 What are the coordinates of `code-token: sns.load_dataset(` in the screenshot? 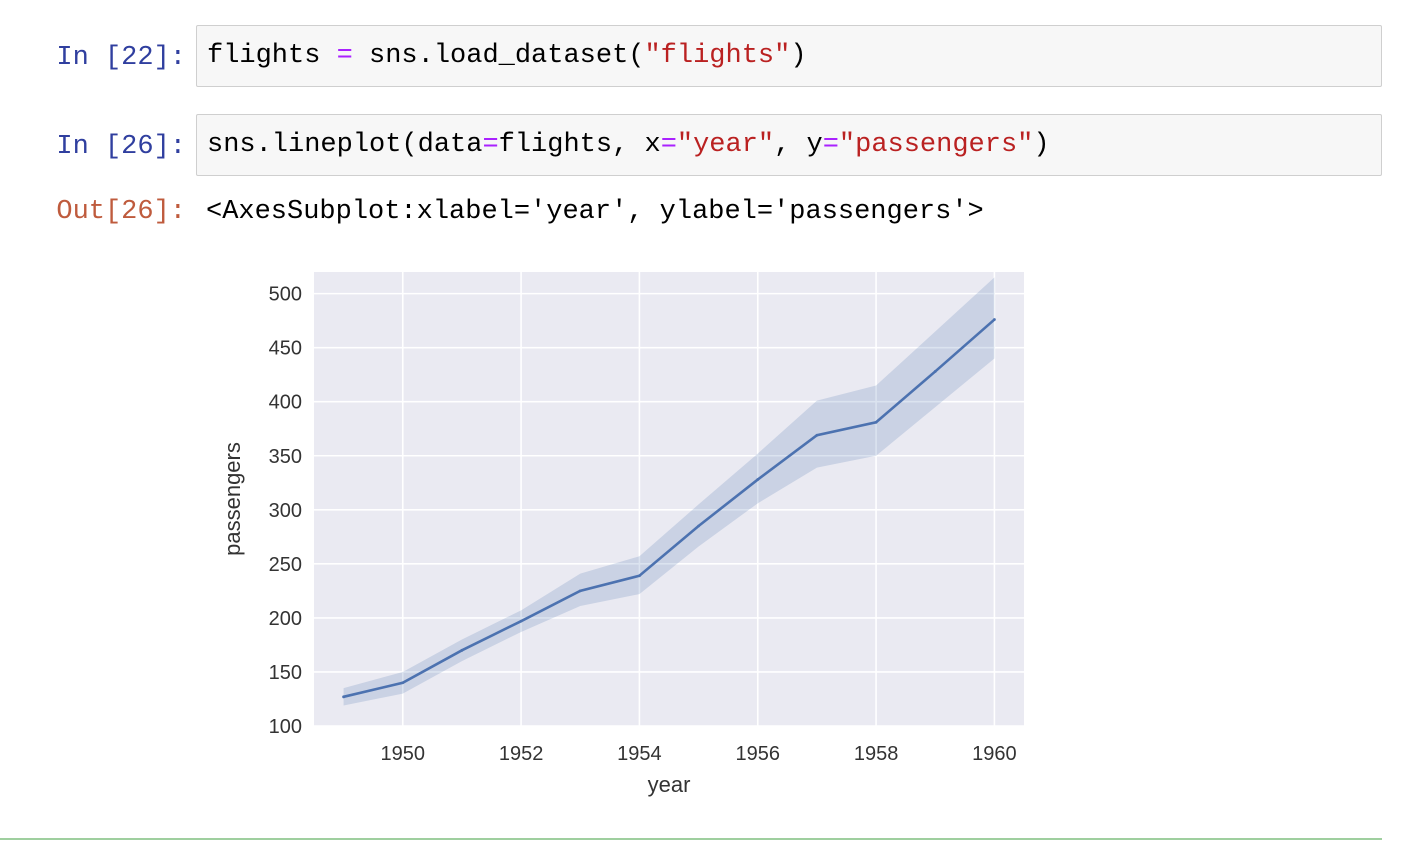 It's located at (498, 56).